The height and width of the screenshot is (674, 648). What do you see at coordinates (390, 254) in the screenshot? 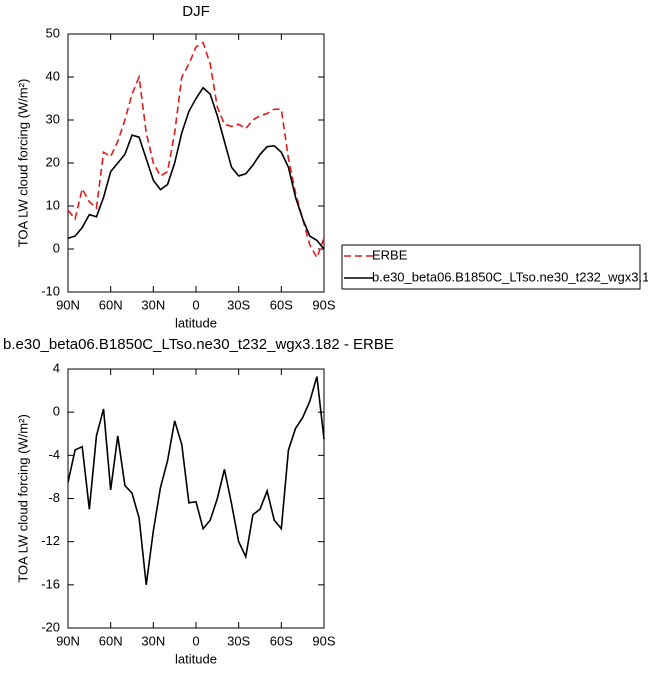
I see `legend-label: ERBE` at bounding box center [390, 254].